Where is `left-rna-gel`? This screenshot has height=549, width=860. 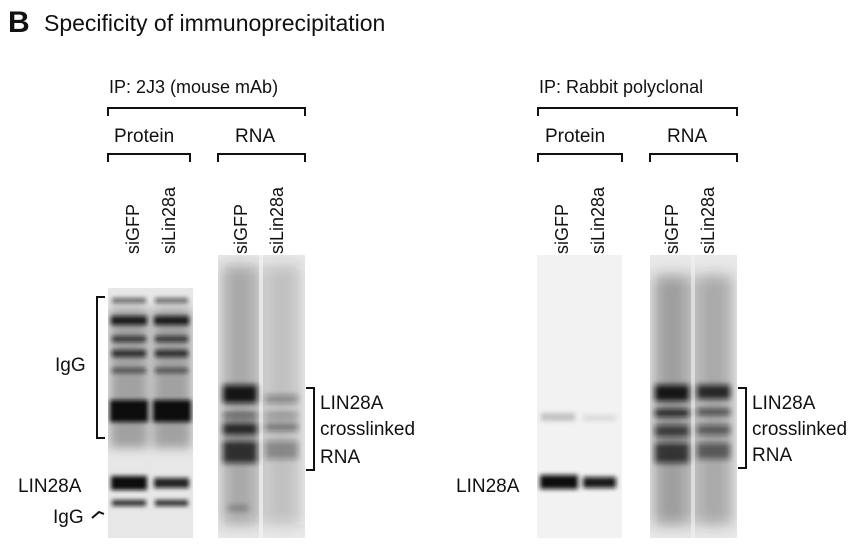 left-rna-gel is located at coordinates (261, 396).